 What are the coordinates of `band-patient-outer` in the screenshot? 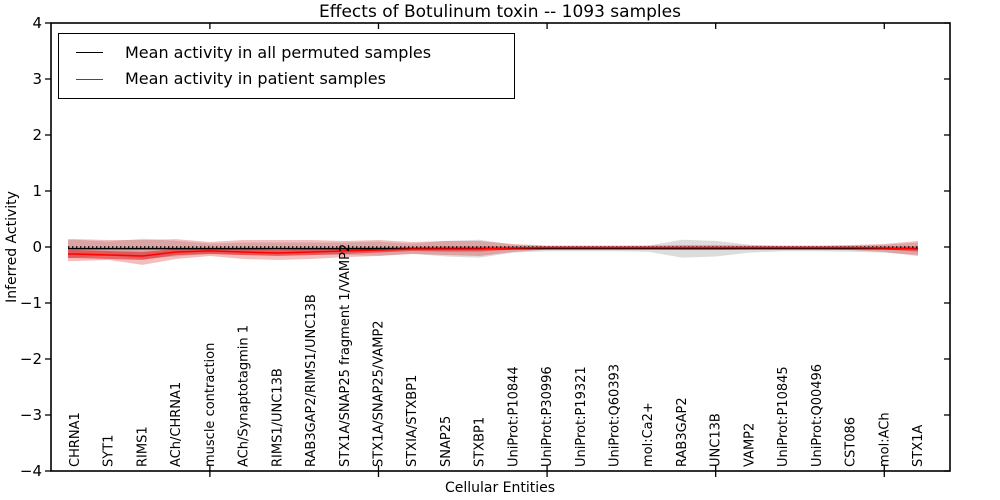 It's located at (493, 252).